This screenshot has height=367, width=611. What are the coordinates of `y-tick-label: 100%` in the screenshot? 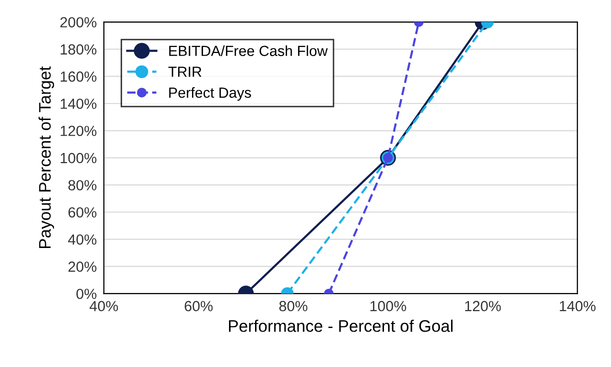 It's located at (78, 158).